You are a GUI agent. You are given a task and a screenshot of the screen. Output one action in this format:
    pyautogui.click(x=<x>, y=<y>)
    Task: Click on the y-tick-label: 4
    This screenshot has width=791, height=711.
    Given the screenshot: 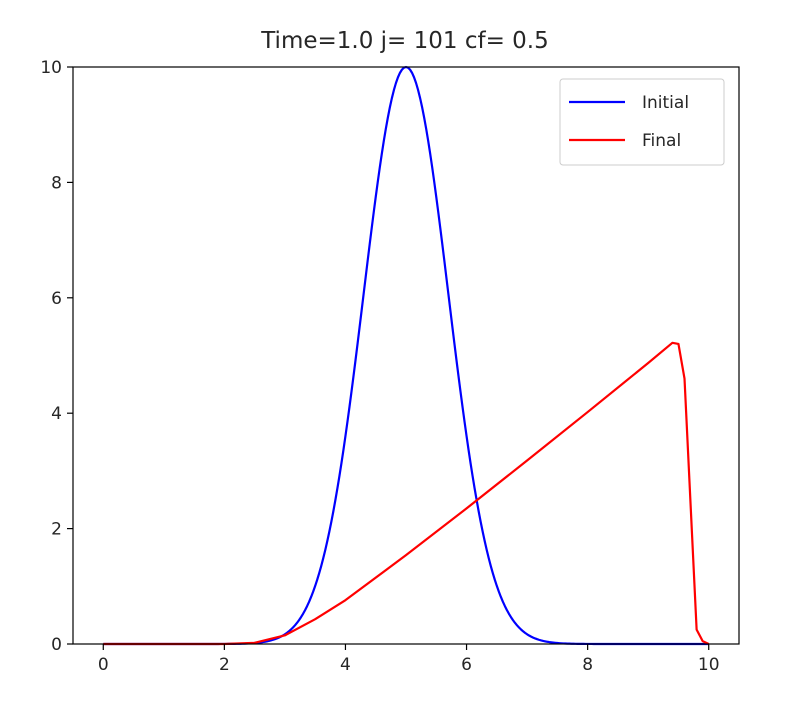 What is the action you would take?
    pyautogui.click(x=56, y=414)
    